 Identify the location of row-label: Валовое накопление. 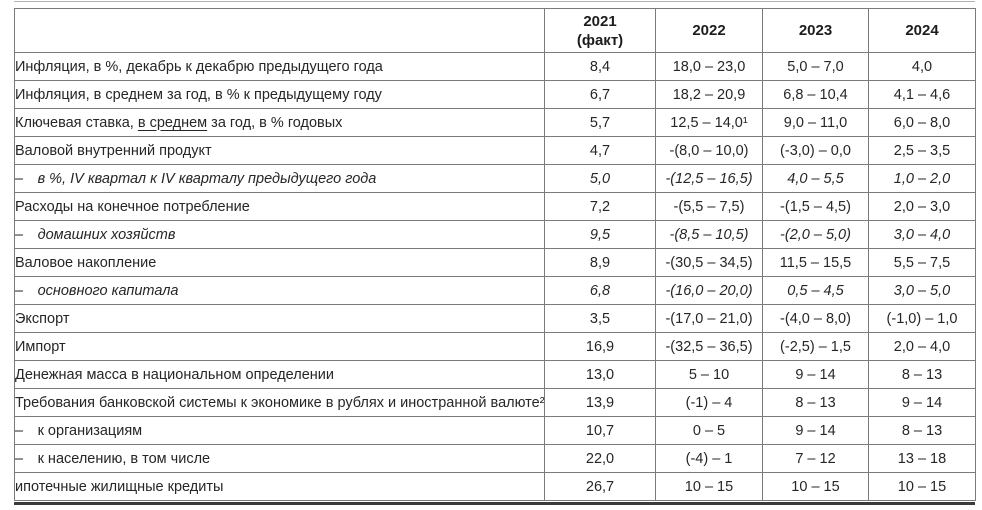
(279, 262).